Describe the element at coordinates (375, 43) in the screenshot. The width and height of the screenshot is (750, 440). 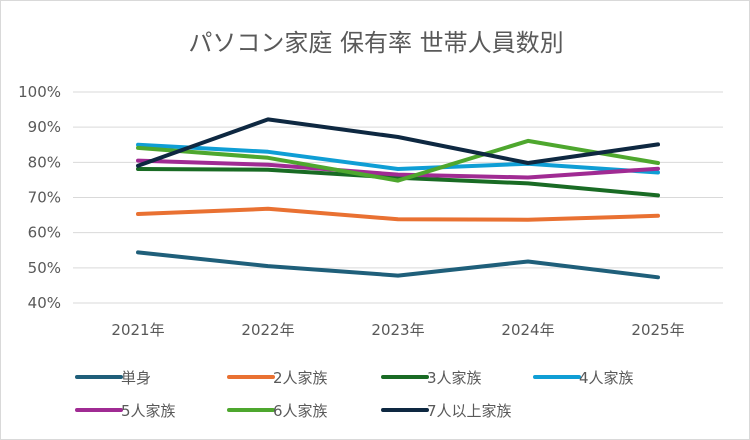
I see `chart-title: パソコン家庭 保有率 世帯人員数別` at that location.